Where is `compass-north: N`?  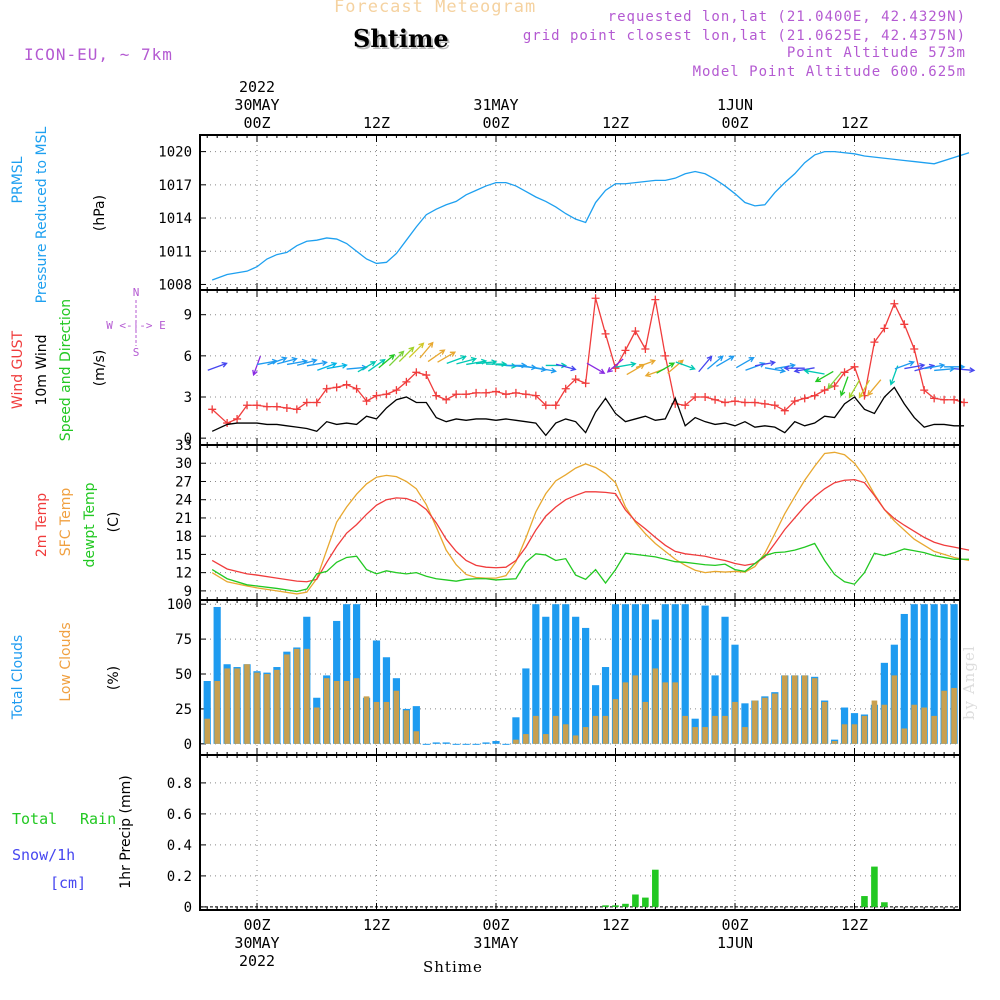 compass-north: N is located at coordinates (136, 292).